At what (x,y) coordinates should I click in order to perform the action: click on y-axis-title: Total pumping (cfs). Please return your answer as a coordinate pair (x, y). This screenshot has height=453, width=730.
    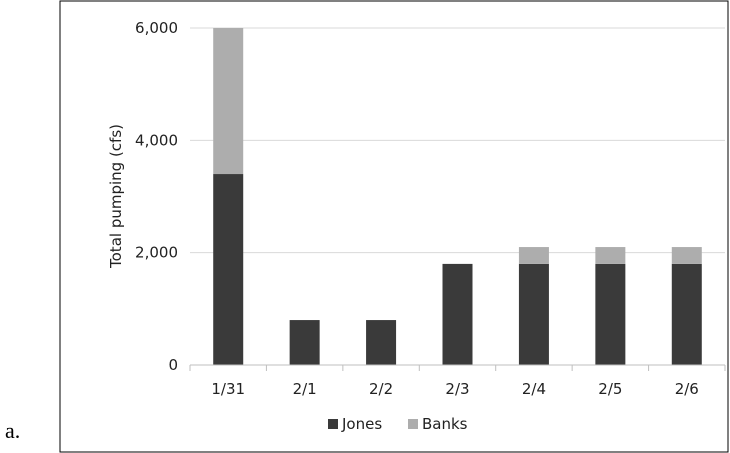
    Looking at the image, I should click on (116, 196).